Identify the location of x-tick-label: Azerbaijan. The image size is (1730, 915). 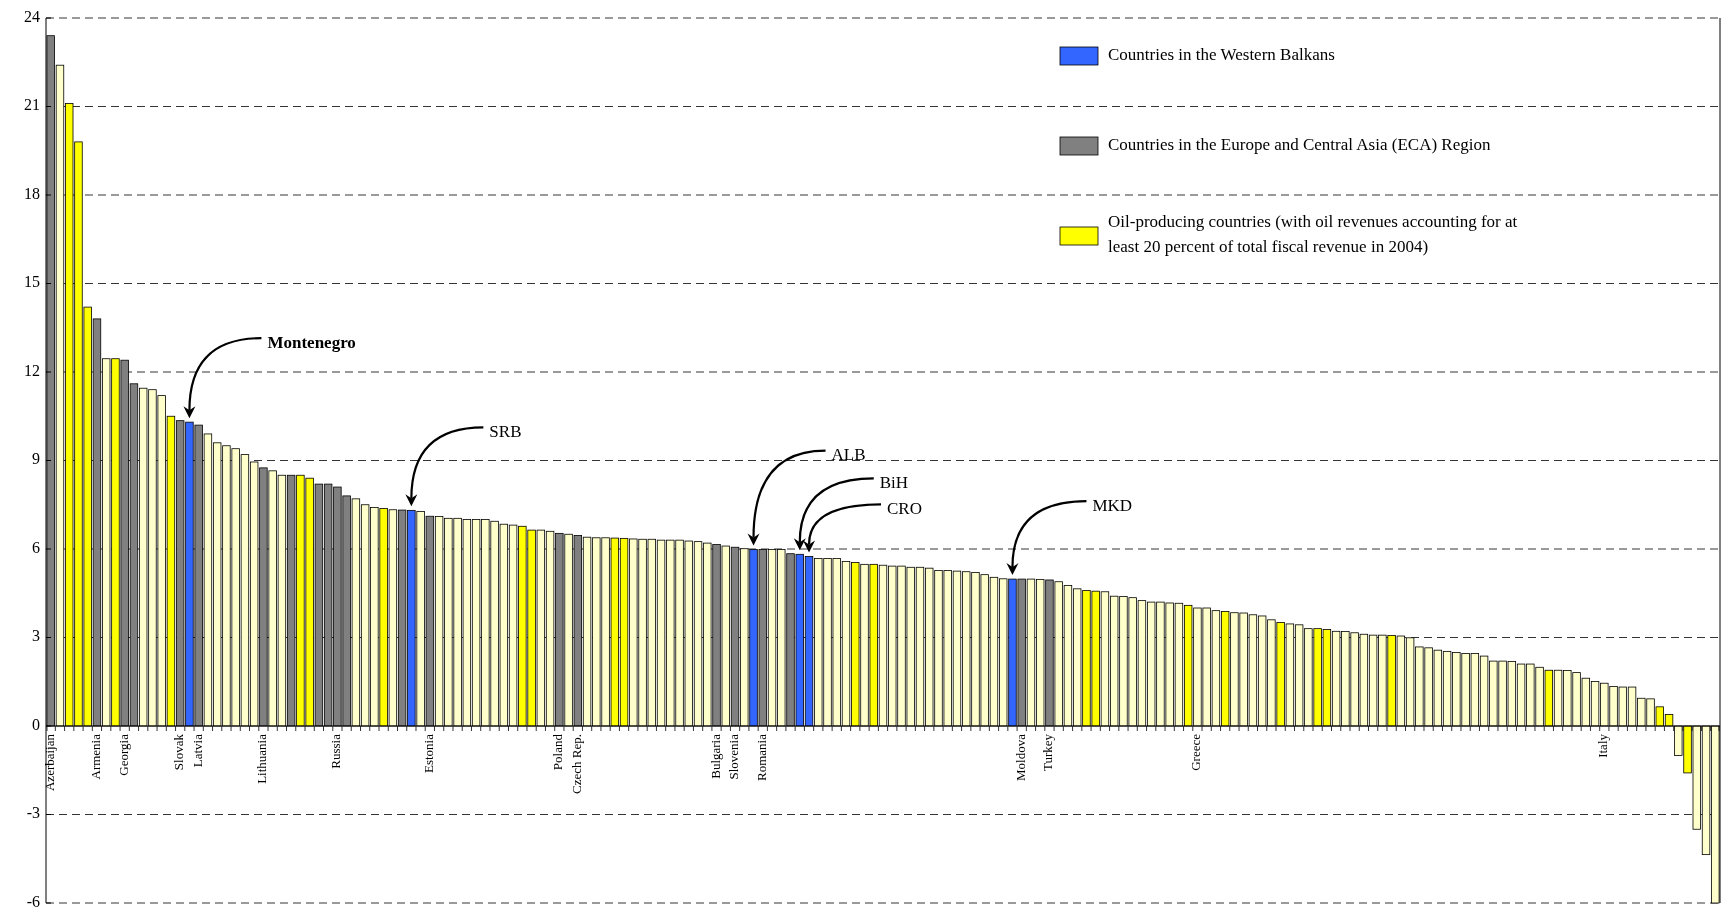
(49, 762).